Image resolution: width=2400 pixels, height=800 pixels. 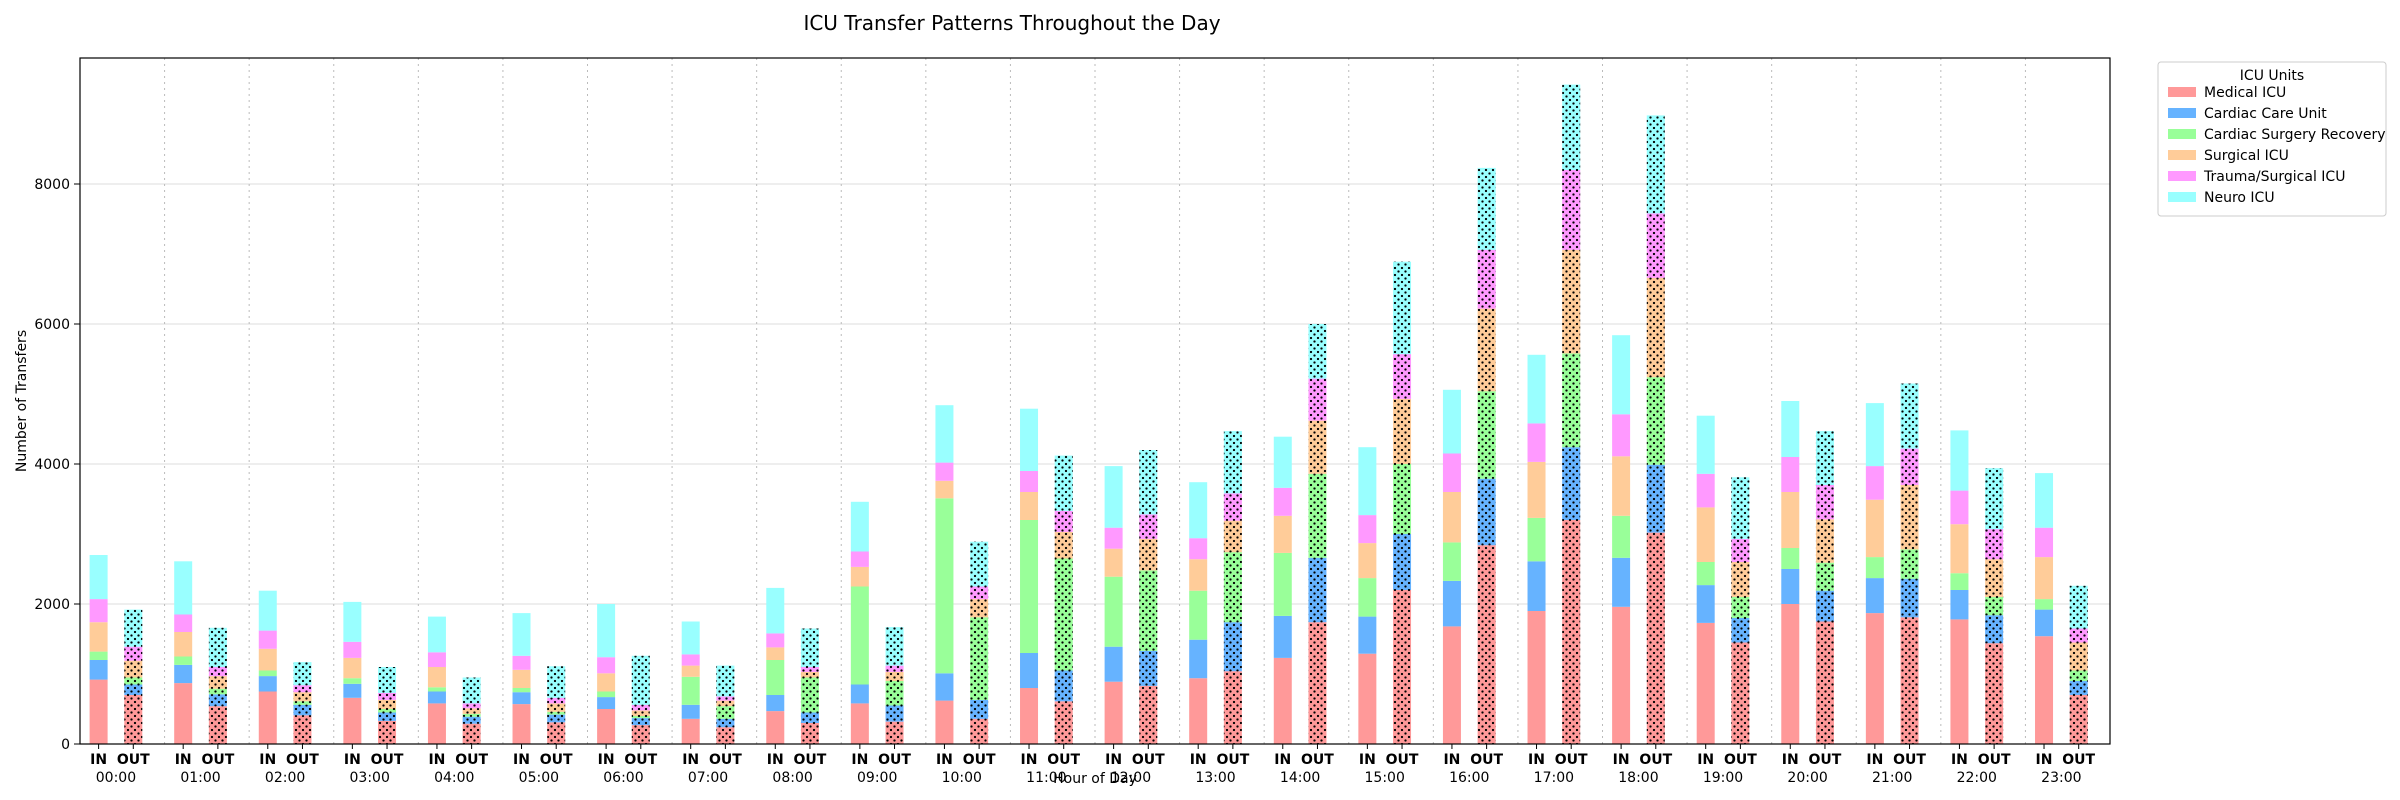 What do you see at coordinates (539, 778) in the screenshot?
I see `hour-label: 05:00` at bounding box center [539, 778].